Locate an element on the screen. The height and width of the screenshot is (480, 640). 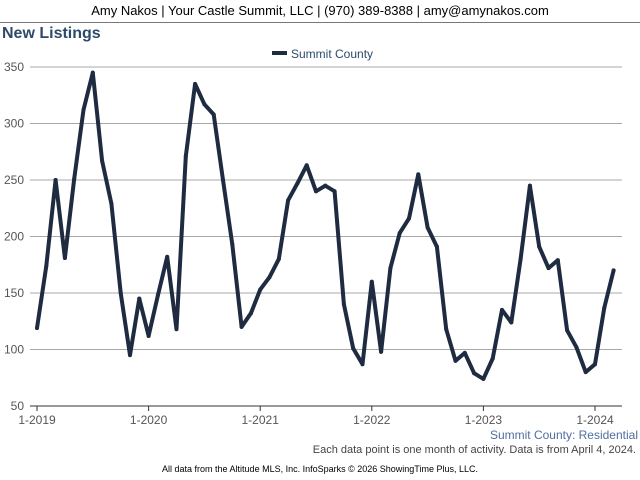
y-tick-label: 250 is located at coordinates (14, 180).